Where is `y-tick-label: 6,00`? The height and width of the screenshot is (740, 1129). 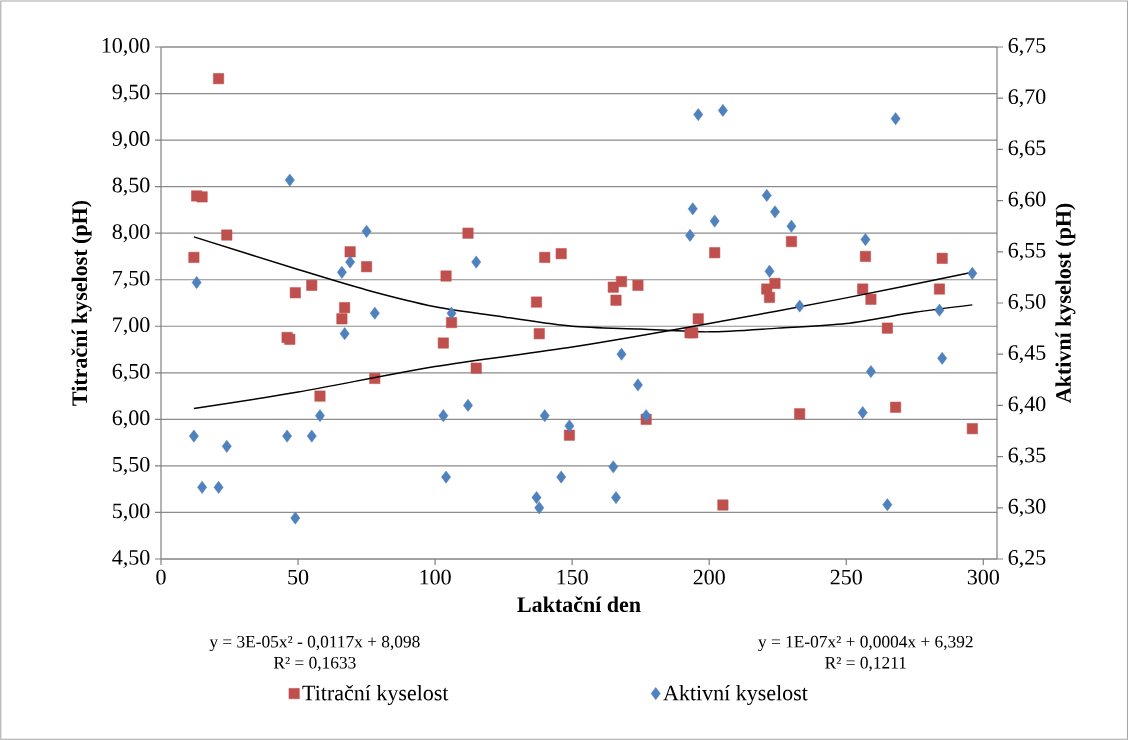 y-tick-label: 6,00 is located at coordinates (131, 419).